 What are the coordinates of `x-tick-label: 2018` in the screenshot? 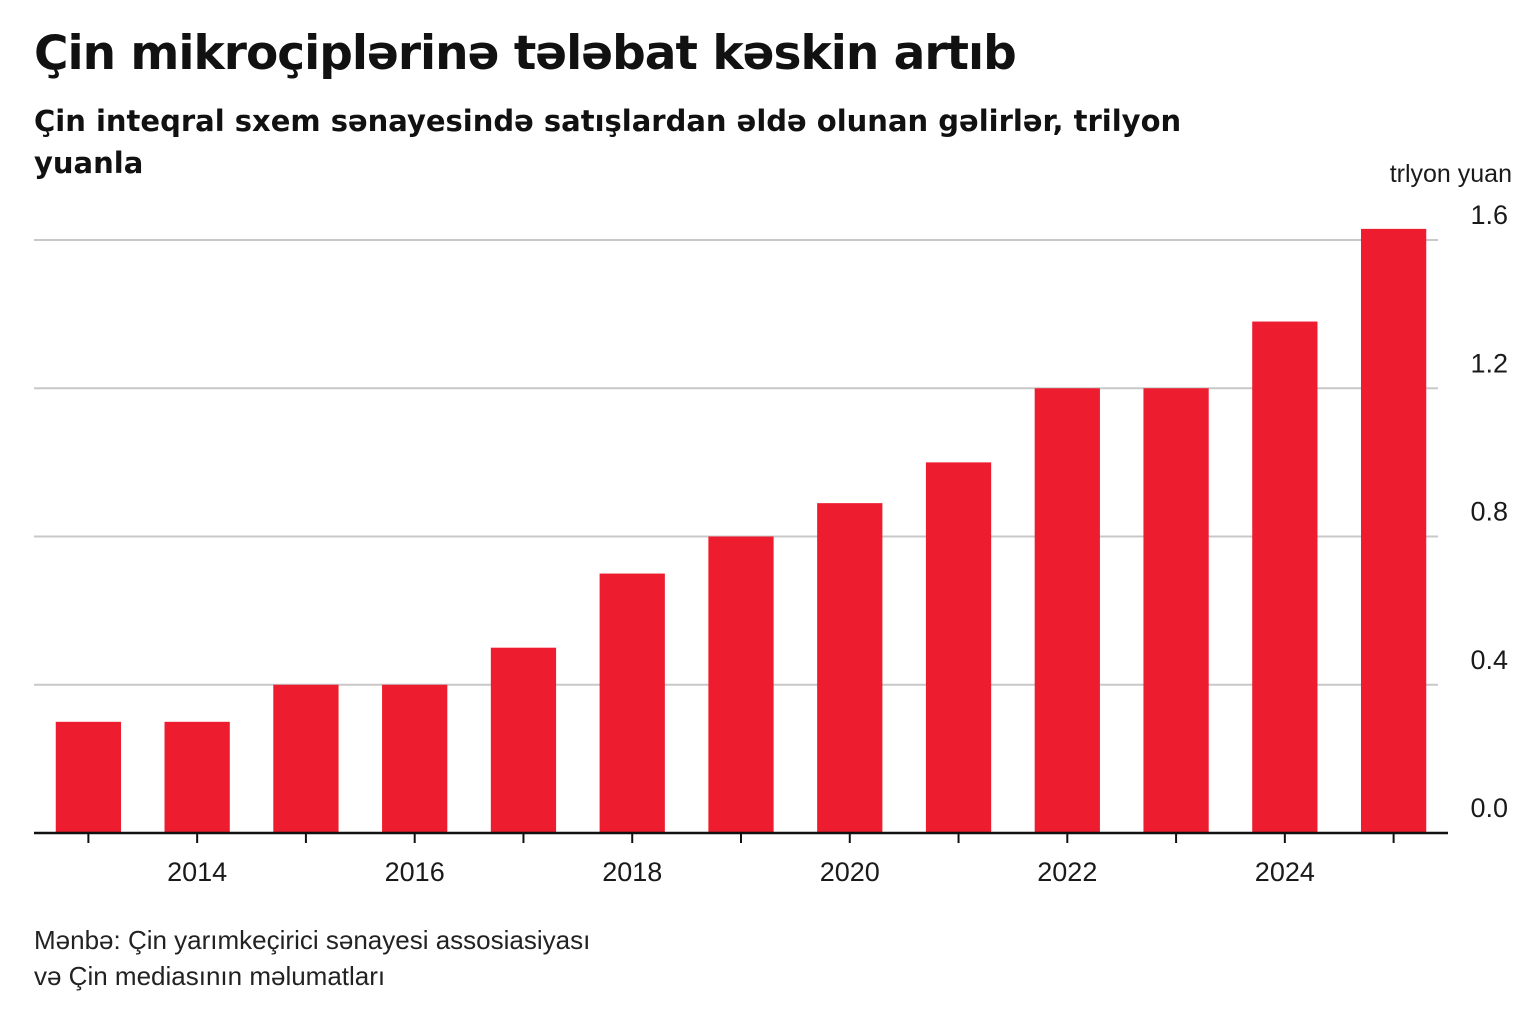 It's located at (632, 872).